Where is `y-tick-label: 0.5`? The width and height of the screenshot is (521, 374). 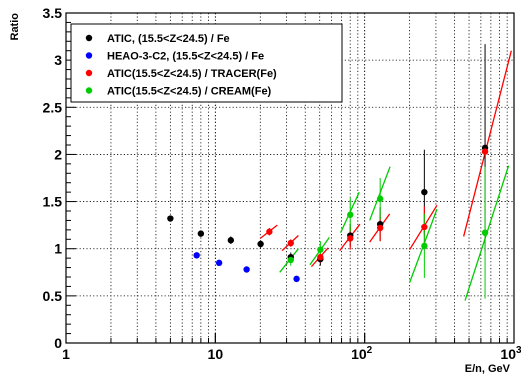
y-tick-label: 0.5 is located at coordinates (53, 296).